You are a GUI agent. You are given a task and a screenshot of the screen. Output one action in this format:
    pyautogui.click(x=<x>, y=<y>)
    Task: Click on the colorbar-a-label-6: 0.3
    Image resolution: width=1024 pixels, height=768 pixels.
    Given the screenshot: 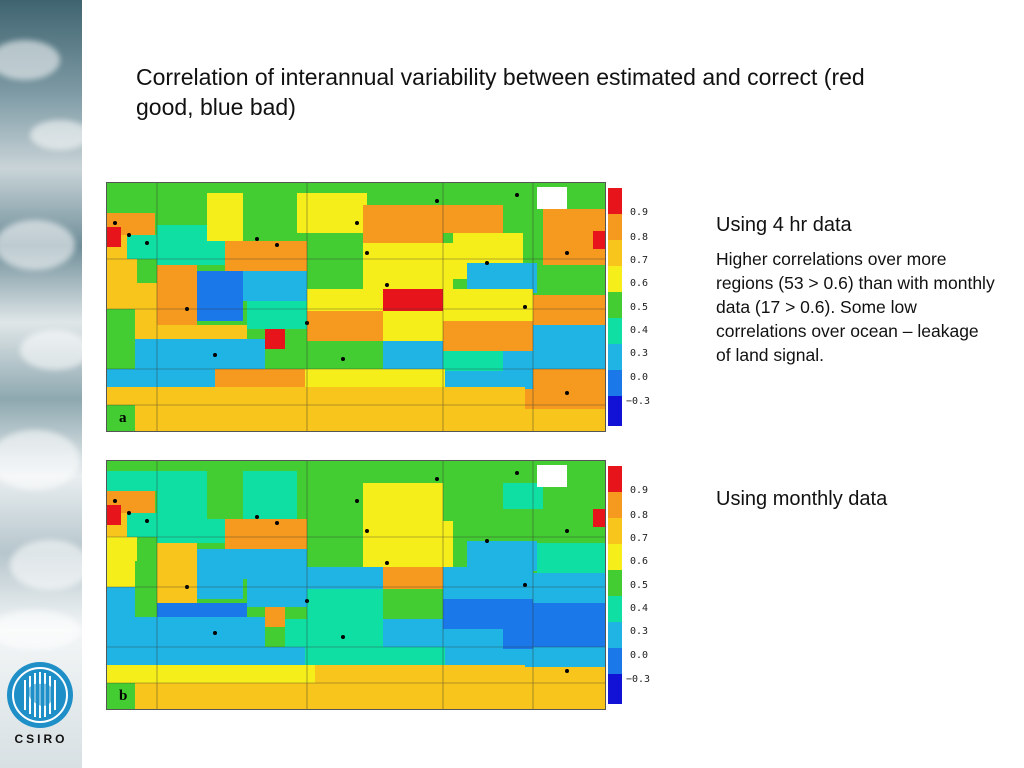 What is the action you would take?
    pyautogui.click(x=639, y=353)
    